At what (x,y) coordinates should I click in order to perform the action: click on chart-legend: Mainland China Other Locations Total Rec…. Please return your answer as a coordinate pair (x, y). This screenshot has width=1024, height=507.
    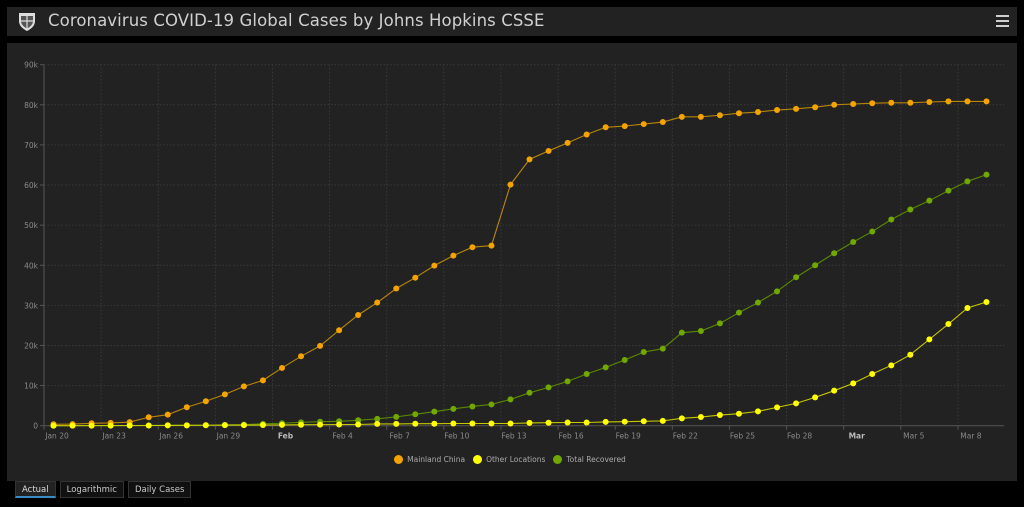
    Looking at the image, I should click on (512, 459).